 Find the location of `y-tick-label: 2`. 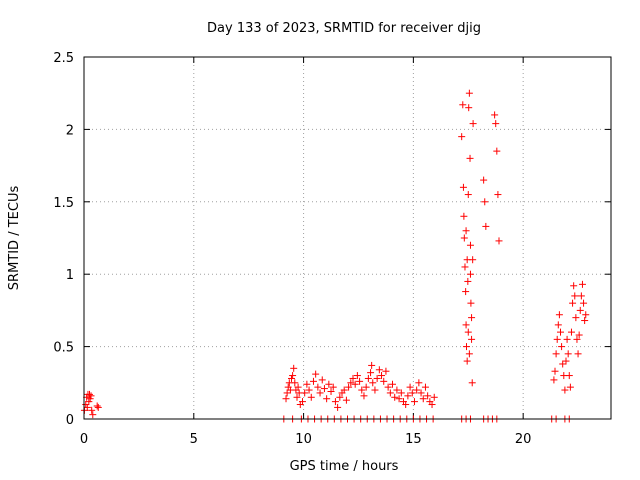

y-tick-label: 2 is located at coordinates (70, 130).